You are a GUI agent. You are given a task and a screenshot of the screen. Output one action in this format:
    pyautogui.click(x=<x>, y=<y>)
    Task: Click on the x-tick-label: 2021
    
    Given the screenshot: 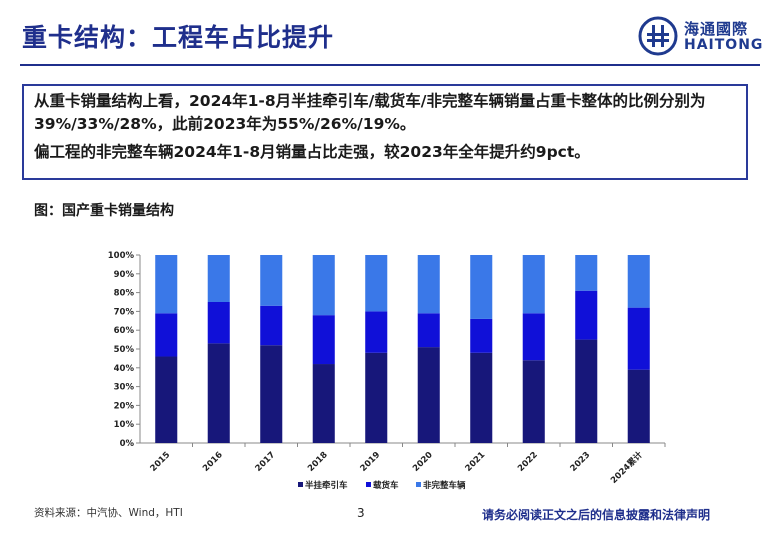 What is the action you would take?
    pyautogui.click(x=476, y=462)
    